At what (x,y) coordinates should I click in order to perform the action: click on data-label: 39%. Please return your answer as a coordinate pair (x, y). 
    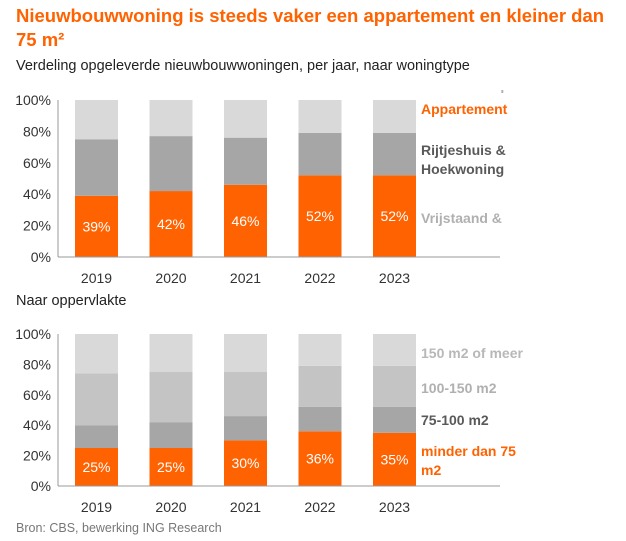
    Looking at the image, I should click on (96, 226).